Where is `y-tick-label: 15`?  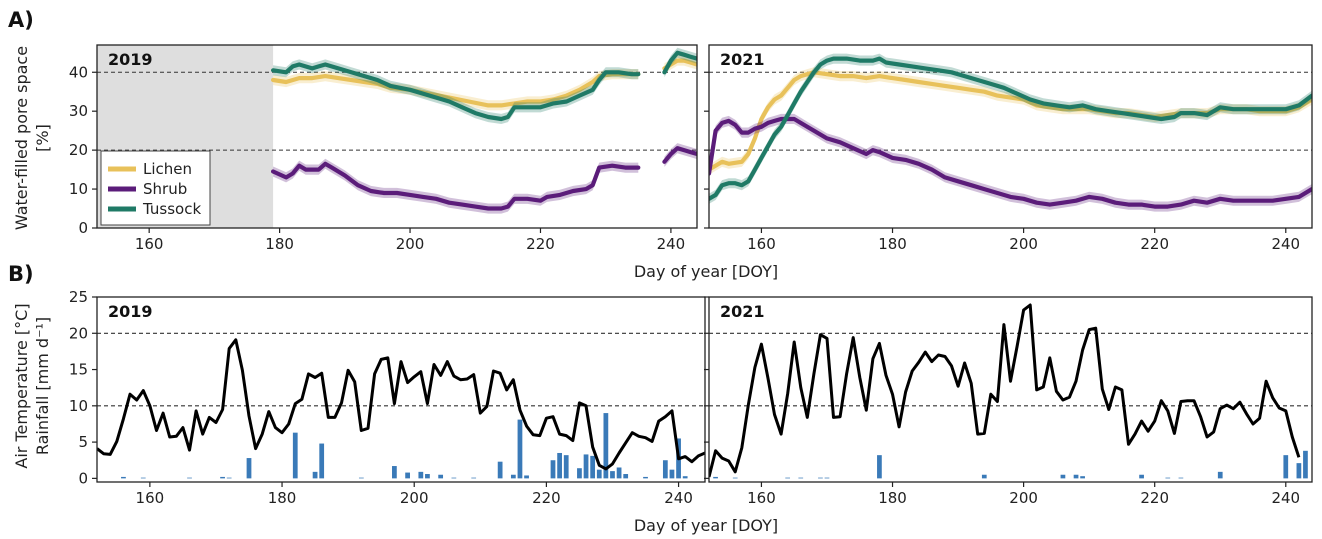 y-tick-label: 15 is located at coordinates (78, 370).